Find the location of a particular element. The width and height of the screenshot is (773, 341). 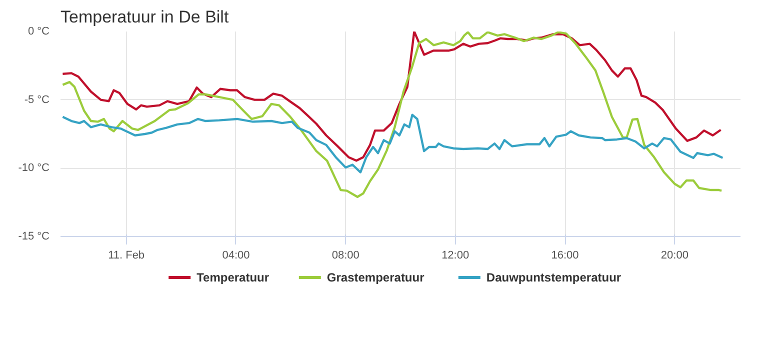

x-tick-label: 11. Feb is located at coordinates (126, 256).